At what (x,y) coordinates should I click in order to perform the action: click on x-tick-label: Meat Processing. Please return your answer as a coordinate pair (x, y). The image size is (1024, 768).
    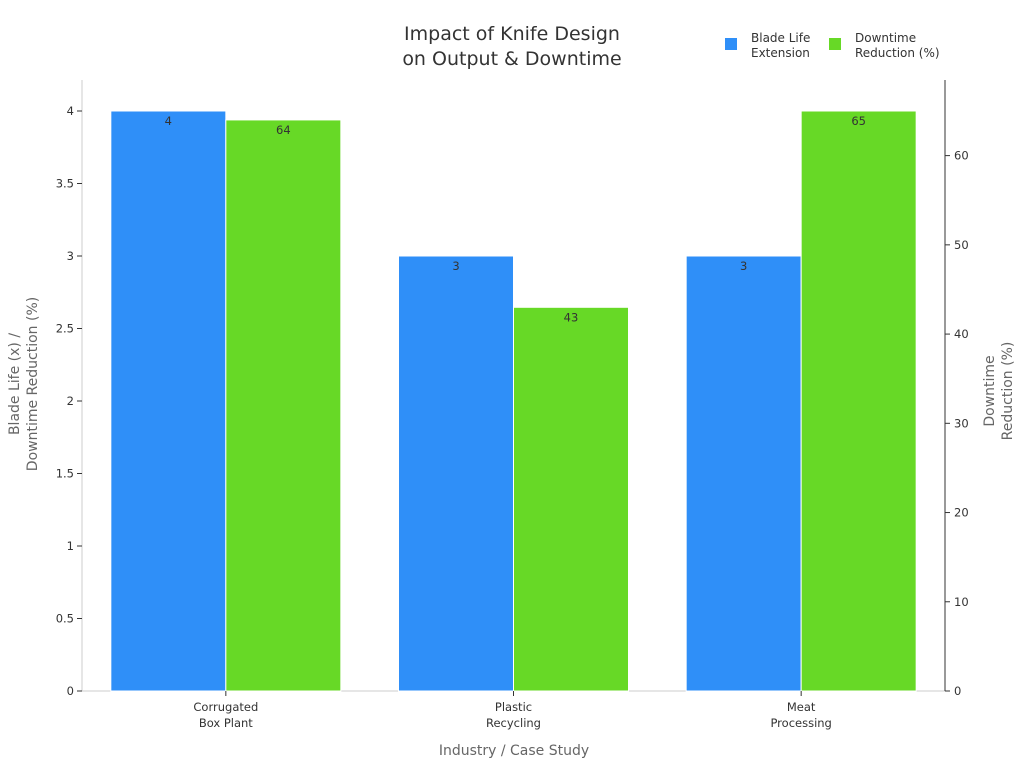
    Looking at the image, I should click on (800, 715).